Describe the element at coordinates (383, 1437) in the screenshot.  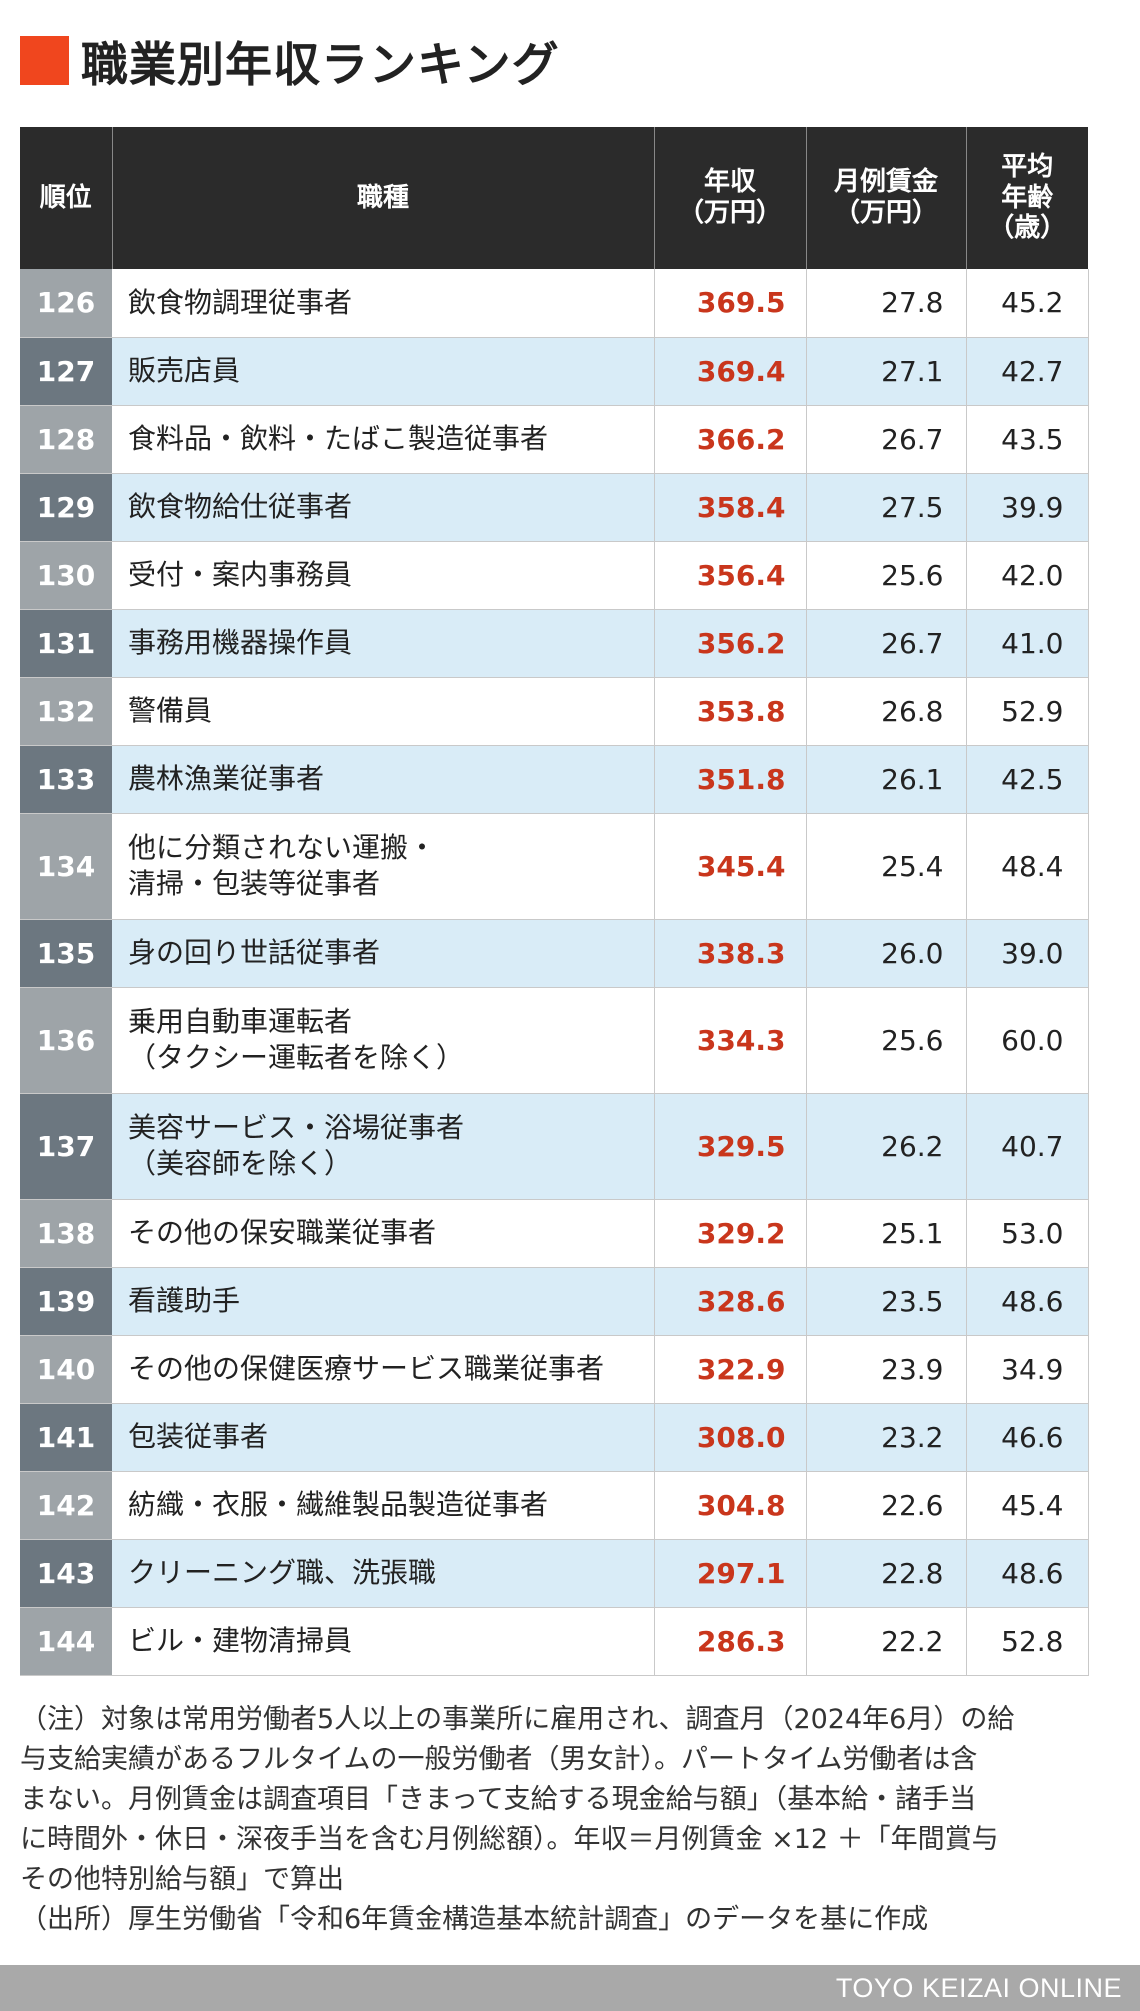
I see `job-cell: 包装従事者` at that location.